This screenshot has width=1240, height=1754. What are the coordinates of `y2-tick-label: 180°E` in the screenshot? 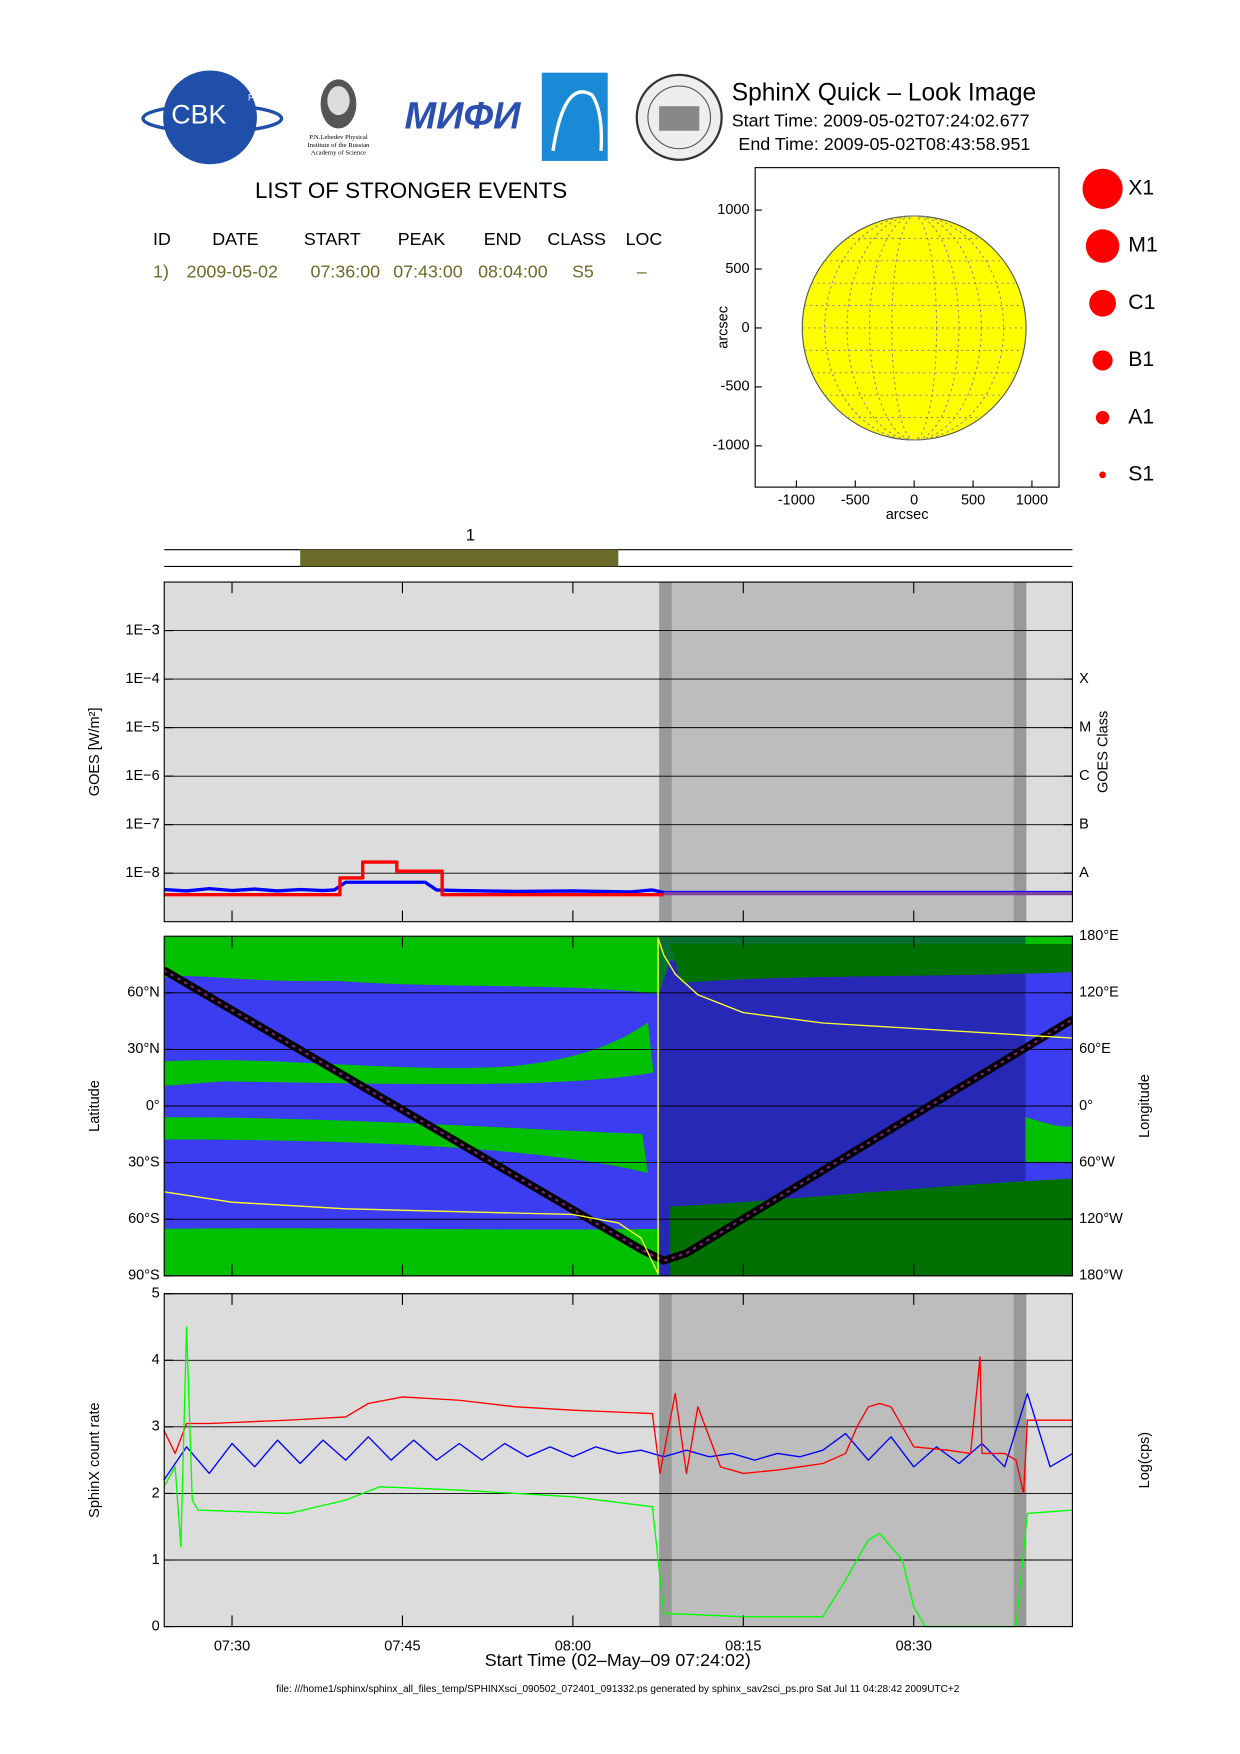 It's located at (1099, 936).